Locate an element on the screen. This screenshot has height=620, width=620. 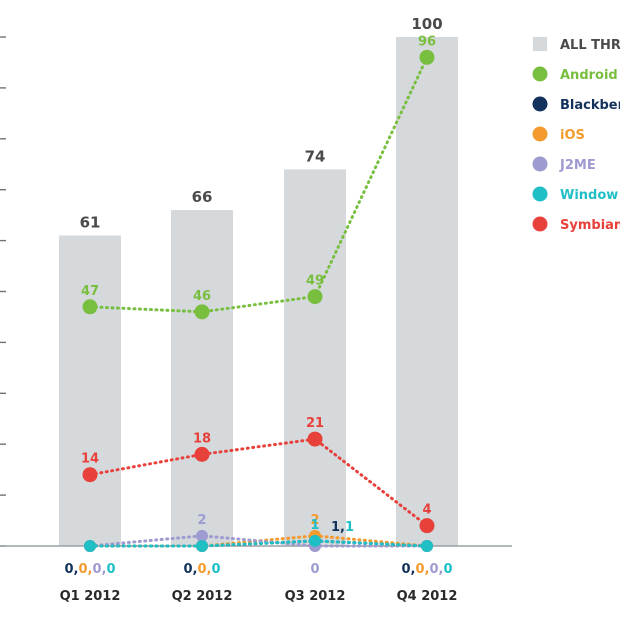
data-label-part: 1 is located at coordinates (349, 527).